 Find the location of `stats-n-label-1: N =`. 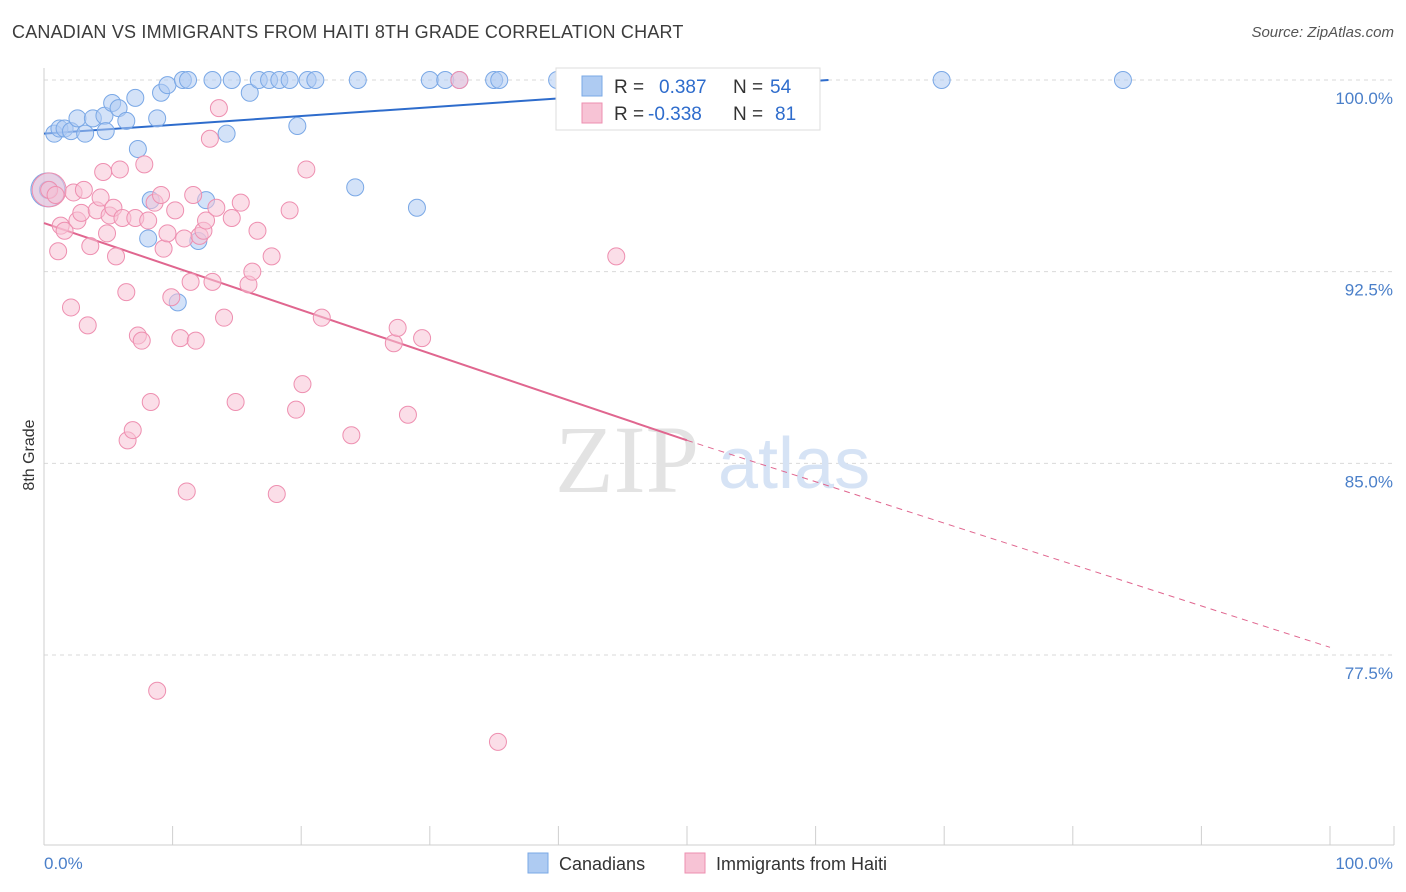

stats-n-label-1: N = is located at coordinates (748, 87).